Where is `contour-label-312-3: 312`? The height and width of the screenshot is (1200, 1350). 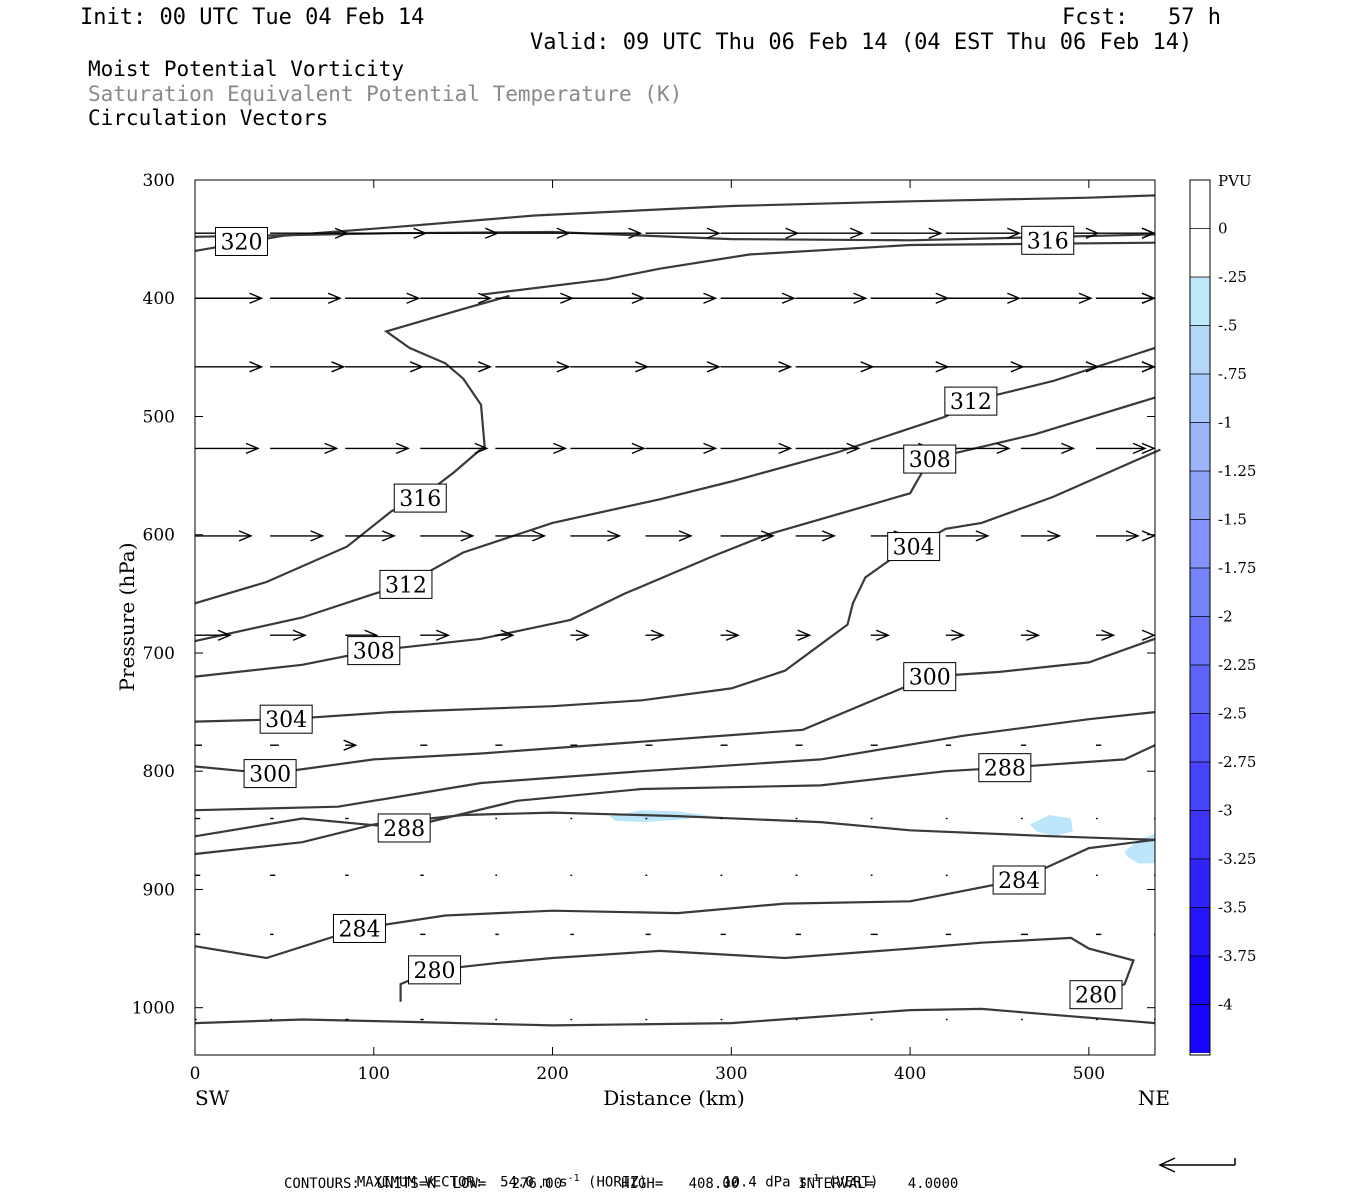 contour-label-312-3: 312 is located at coordinates (971, 401).